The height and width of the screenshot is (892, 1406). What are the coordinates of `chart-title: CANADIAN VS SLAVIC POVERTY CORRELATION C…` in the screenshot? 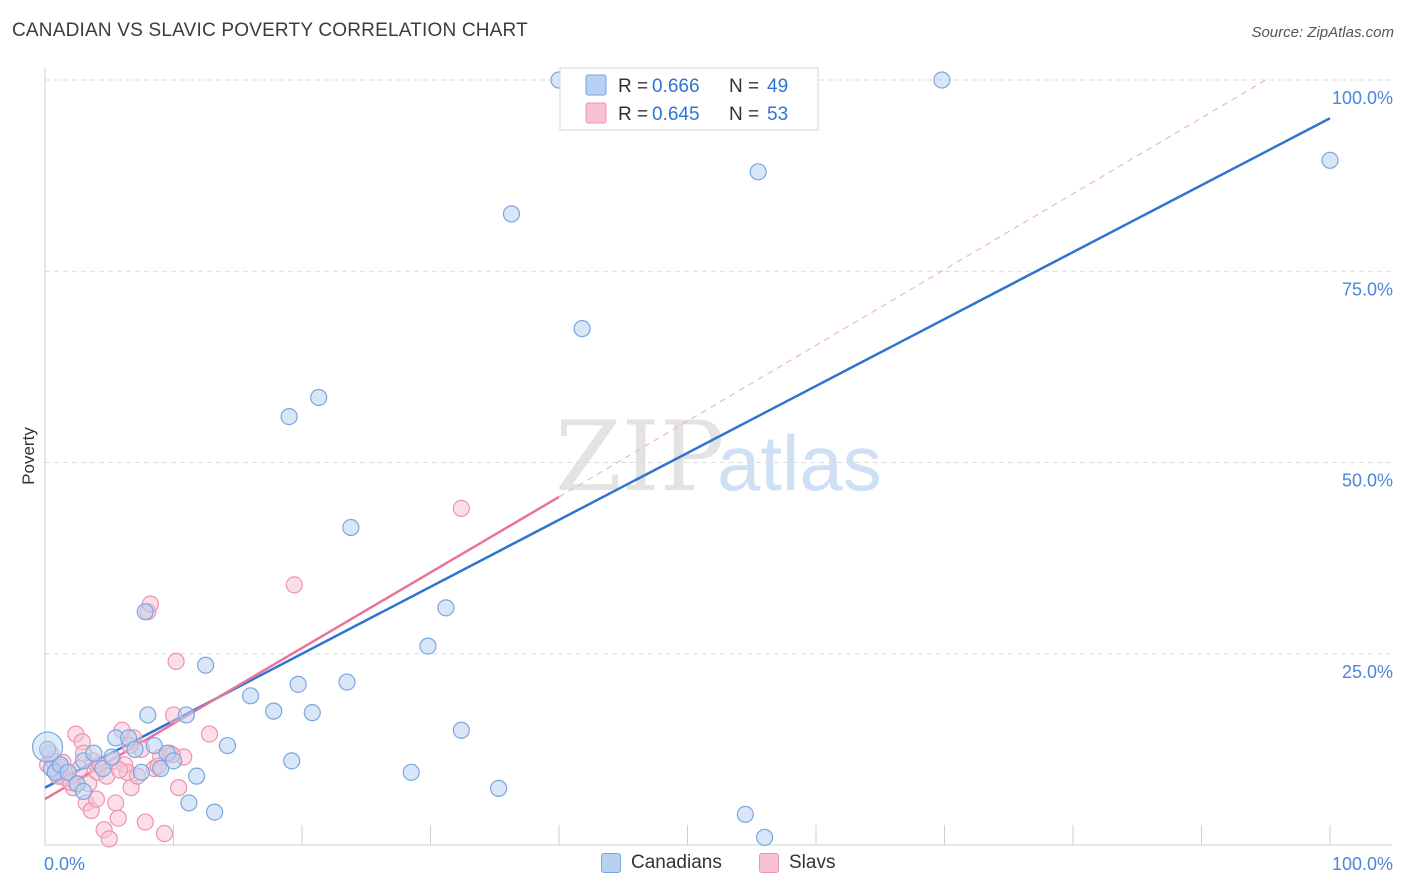 It's located at (270, 30).